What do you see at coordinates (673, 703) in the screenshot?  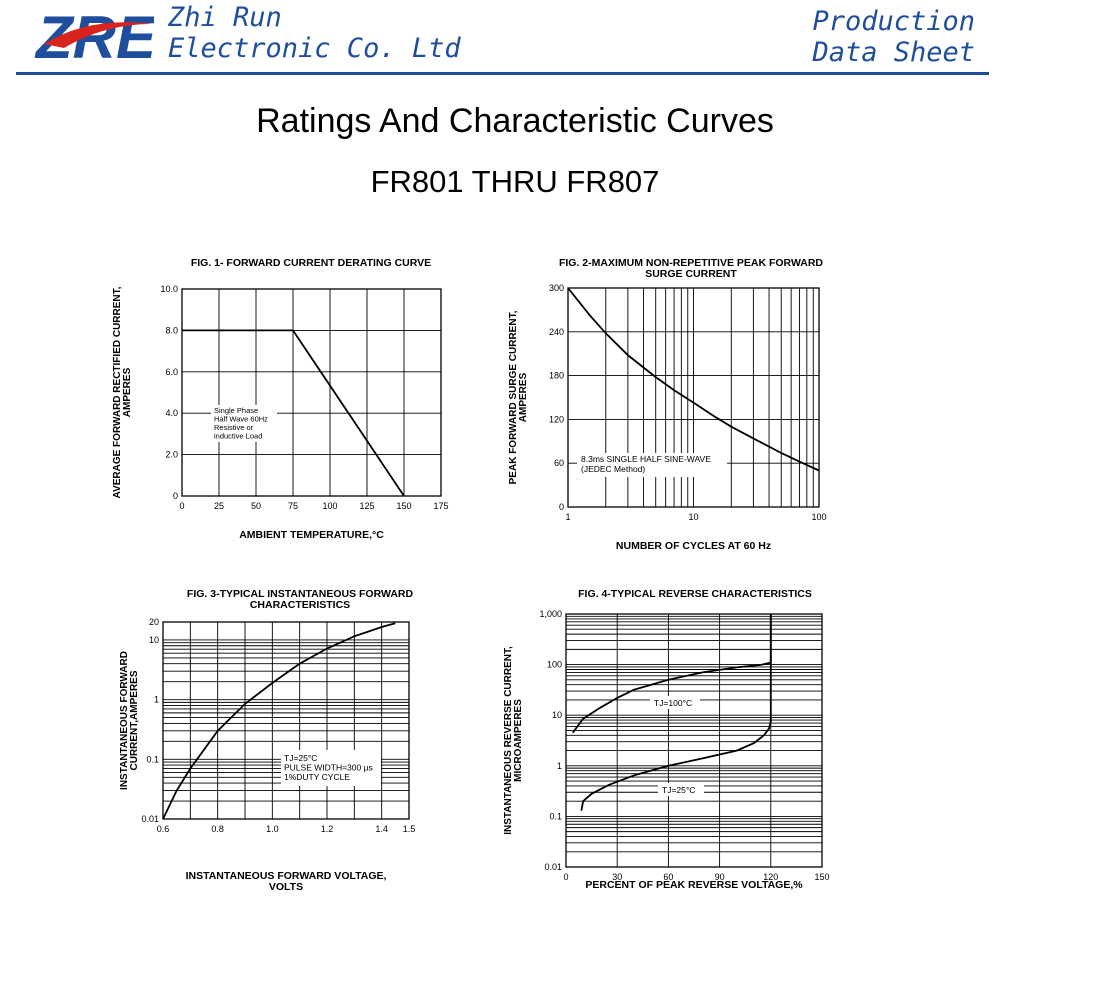 I see `fig4-series-label: TJ=100°C` at bounding box center [673, 703].